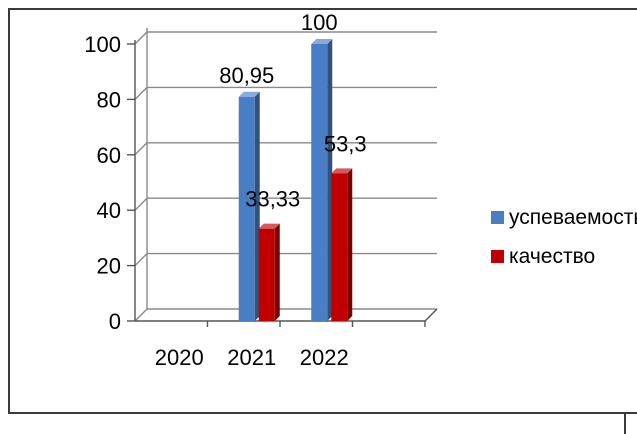 The width and height of the screenshot is (637, 434). I want to click on data-label: 33,33, so click(272, 199).